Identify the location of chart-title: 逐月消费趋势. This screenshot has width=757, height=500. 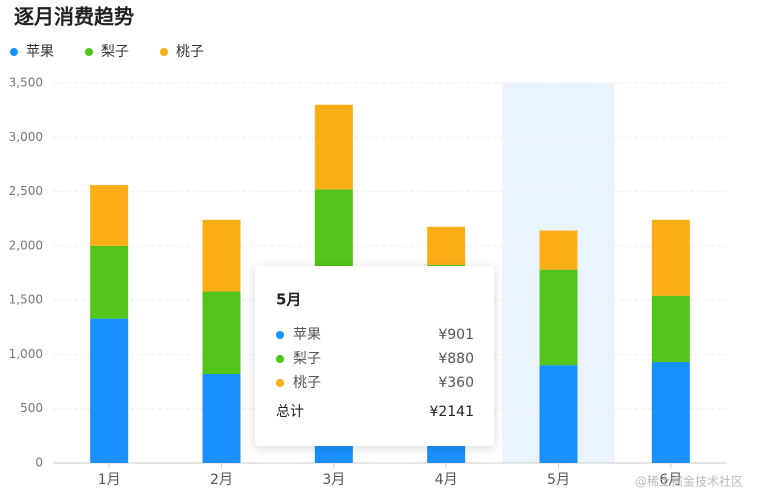
(74, 17).